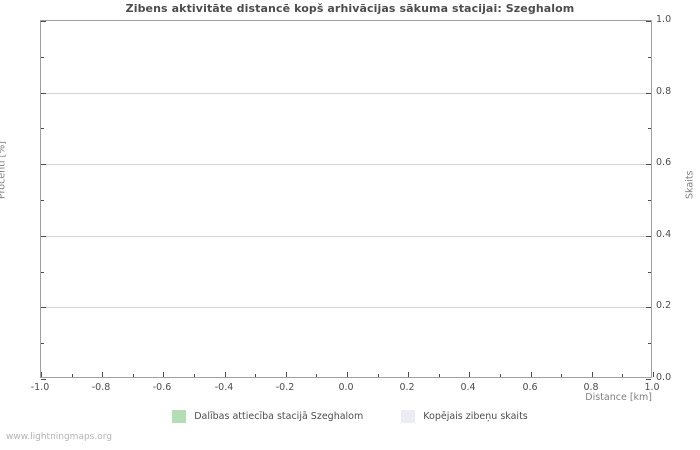 This screenshot has width=700, height=450. I want to click on legend-item-total-strokes: Kopējais zibeņu skaits, so click(464, 416).